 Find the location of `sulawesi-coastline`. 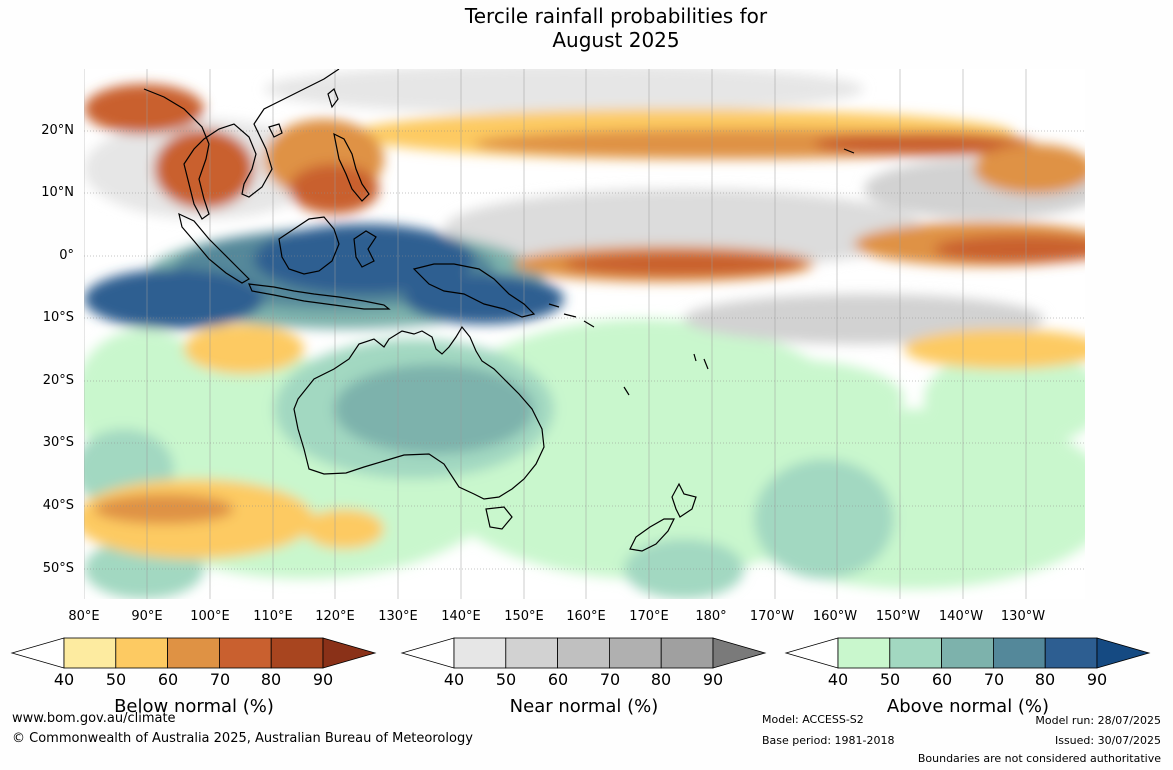

sulawesi-coastline is located at coordinates (365, 249).